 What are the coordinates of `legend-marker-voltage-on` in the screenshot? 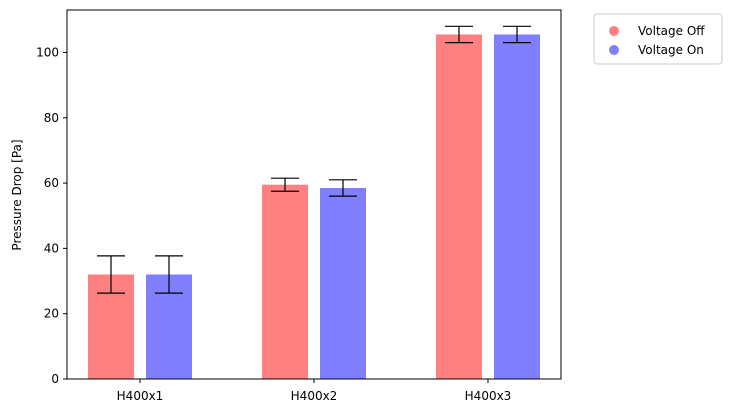 It's located at (614, 50).